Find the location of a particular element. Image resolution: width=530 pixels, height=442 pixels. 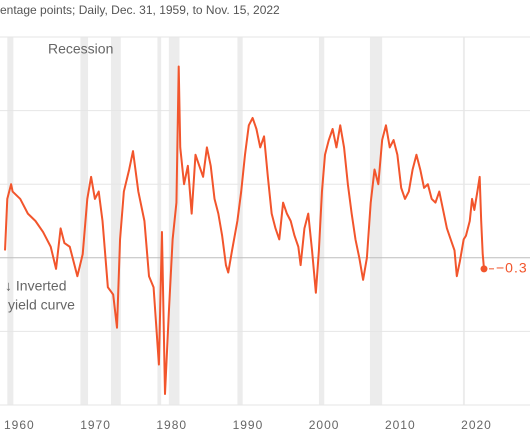

annotation: ↓ Inverted is located at coordinates (35, 286).